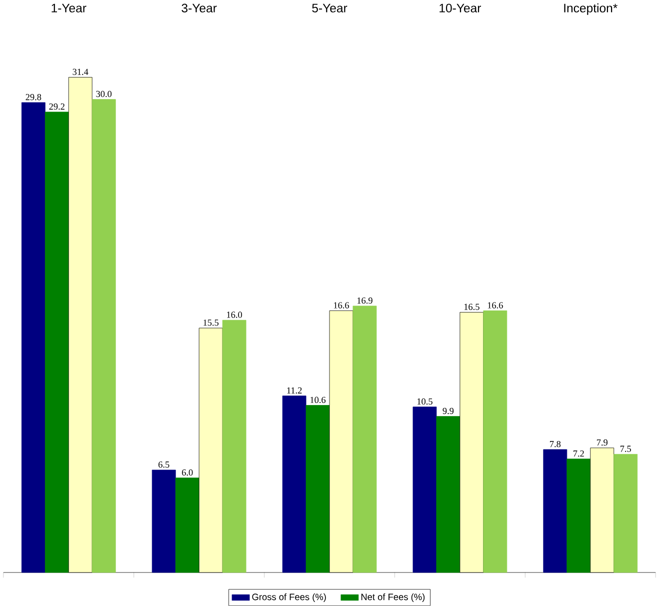 This screenshot has height=606, width=659. What do you see at coordinates (199, 8) in the screenshot?
I see `x-tick-label: 3-Year` at bounding box center [199, 8].